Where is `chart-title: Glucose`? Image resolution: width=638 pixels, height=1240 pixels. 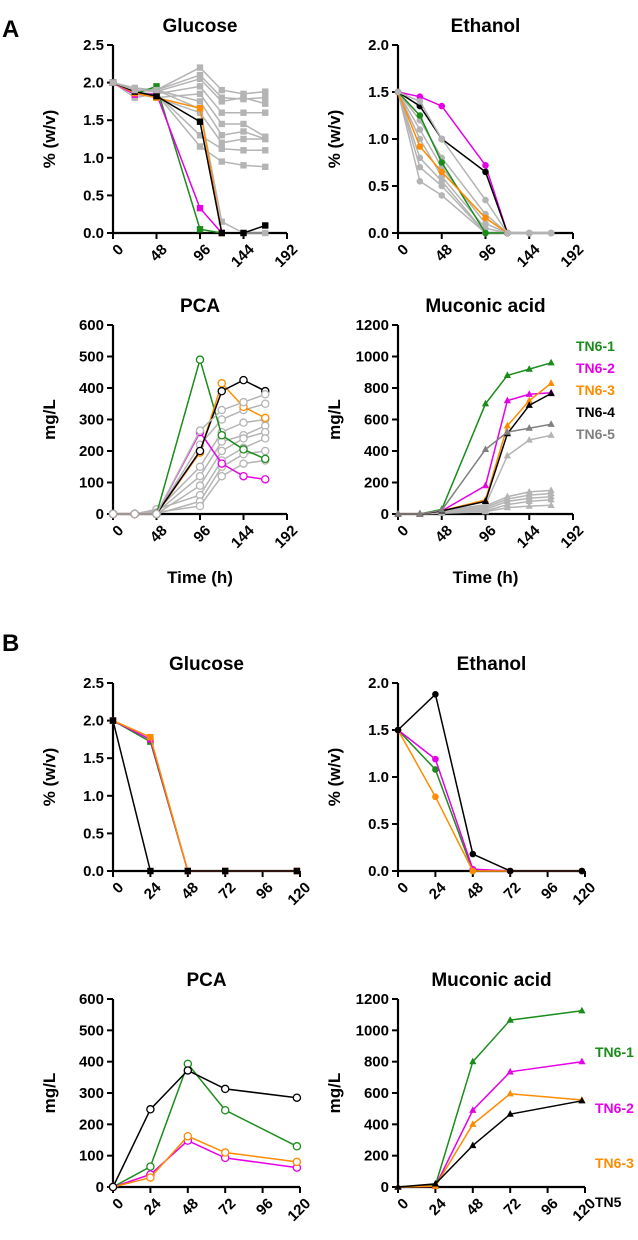 chart-title: Glucose is located at coordinates (200, 26).